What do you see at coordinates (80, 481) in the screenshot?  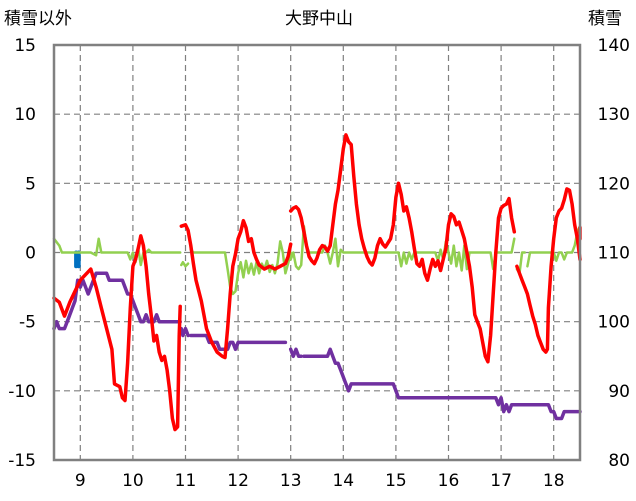 I see `x-tick-label: 9` at bounding box center [80, 481].